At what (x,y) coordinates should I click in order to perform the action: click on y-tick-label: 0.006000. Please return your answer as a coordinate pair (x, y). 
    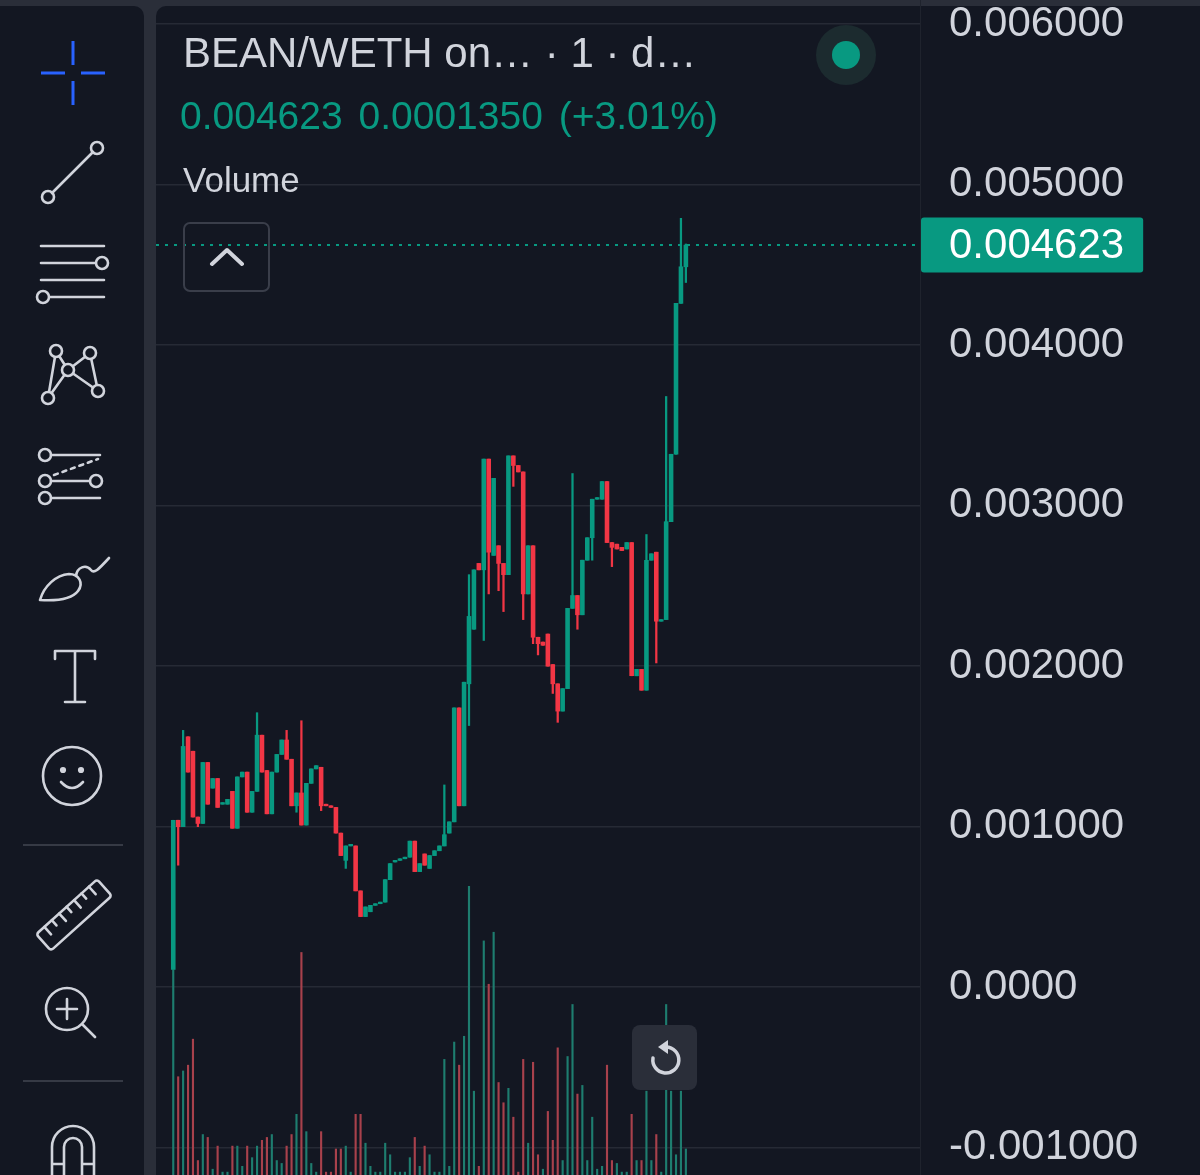
    Looking at the image, I should click on (1037, 22).